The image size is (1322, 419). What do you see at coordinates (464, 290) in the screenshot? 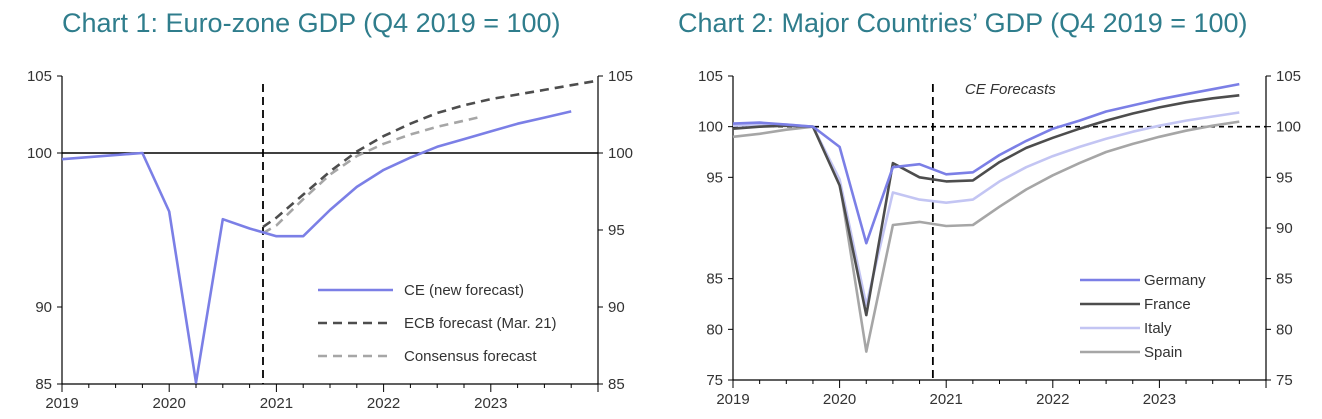
I see `chart1-legend-label-ce-new-forecast: CE (new forecast)` at bounding box center [464, 290].